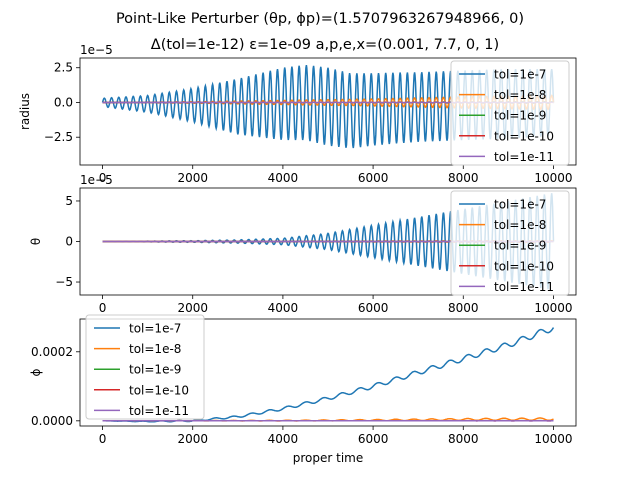  What do you see at coordinates (69, 201) in the screenshot?
I see `y-tick-label: 5` at bounding box center [69, 201].